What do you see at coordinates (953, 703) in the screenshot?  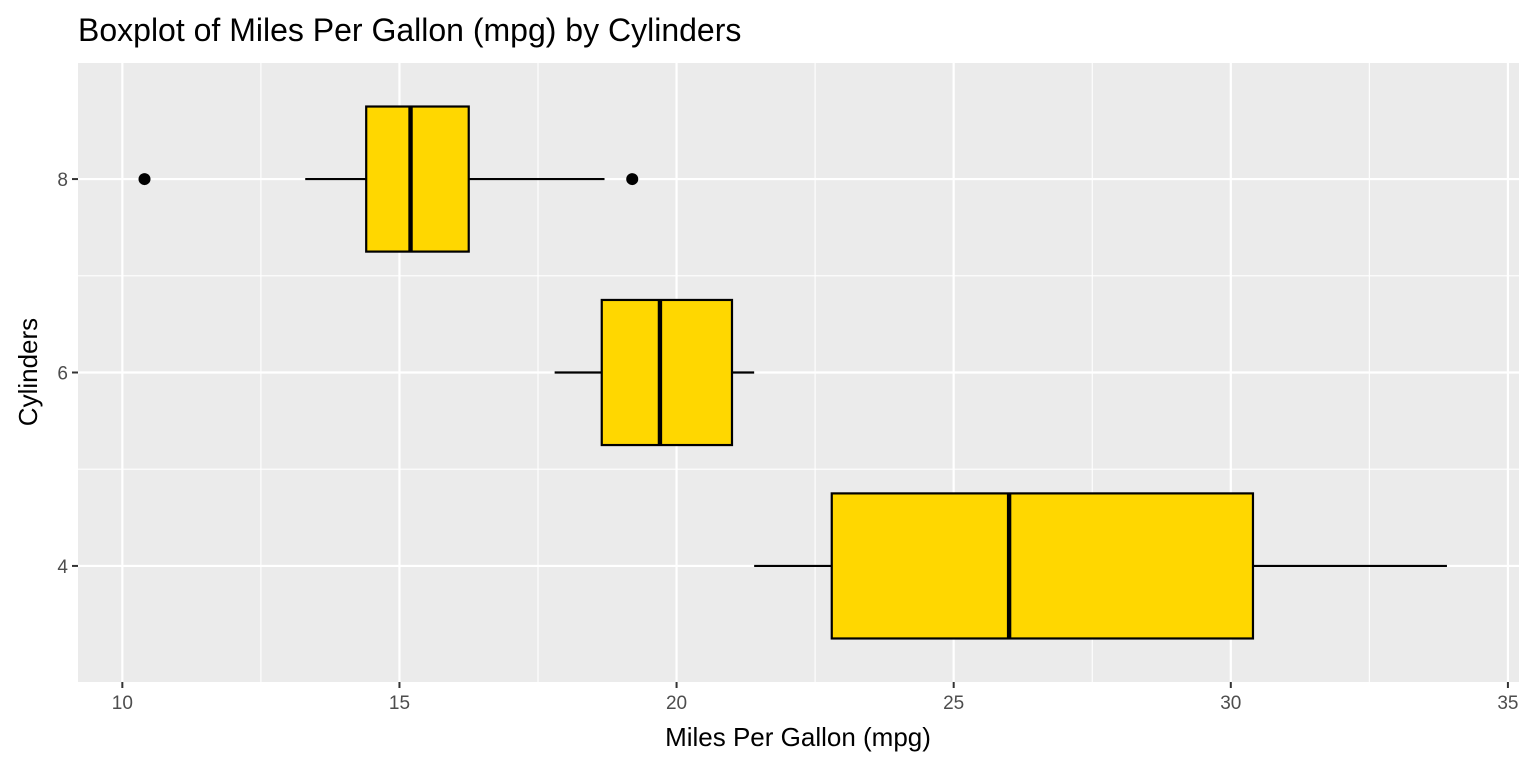 I see `x-tick-label: 25` at bounding box center [953, 703].